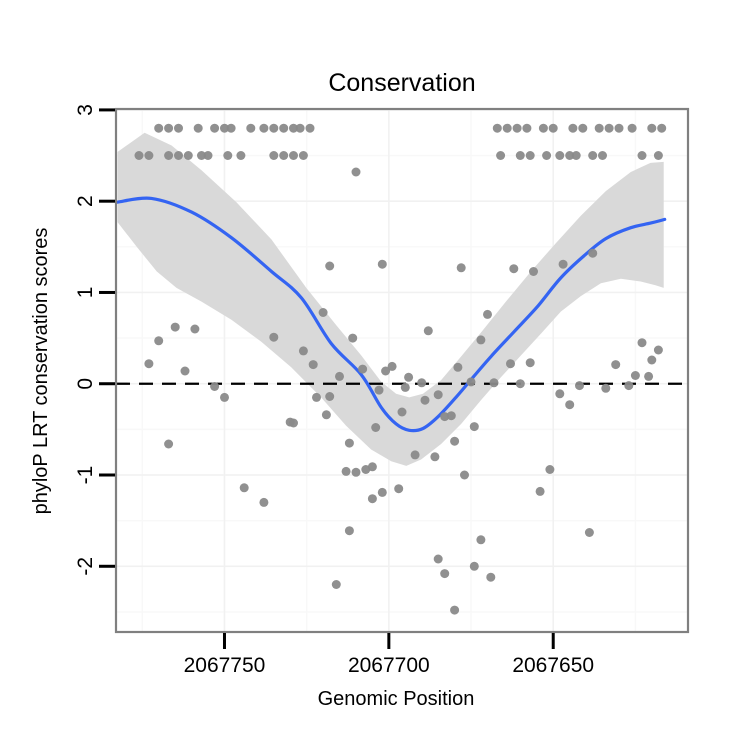  I want to click on x-axis-title: Genomic Position, so click(396, 699).